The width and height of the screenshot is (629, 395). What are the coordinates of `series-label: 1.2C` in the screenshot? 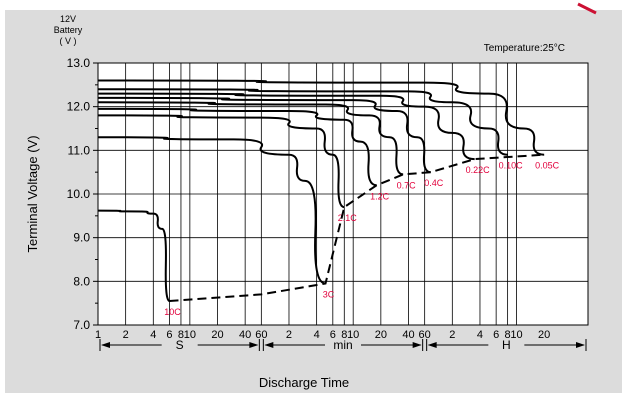 It's located at (380, 196).